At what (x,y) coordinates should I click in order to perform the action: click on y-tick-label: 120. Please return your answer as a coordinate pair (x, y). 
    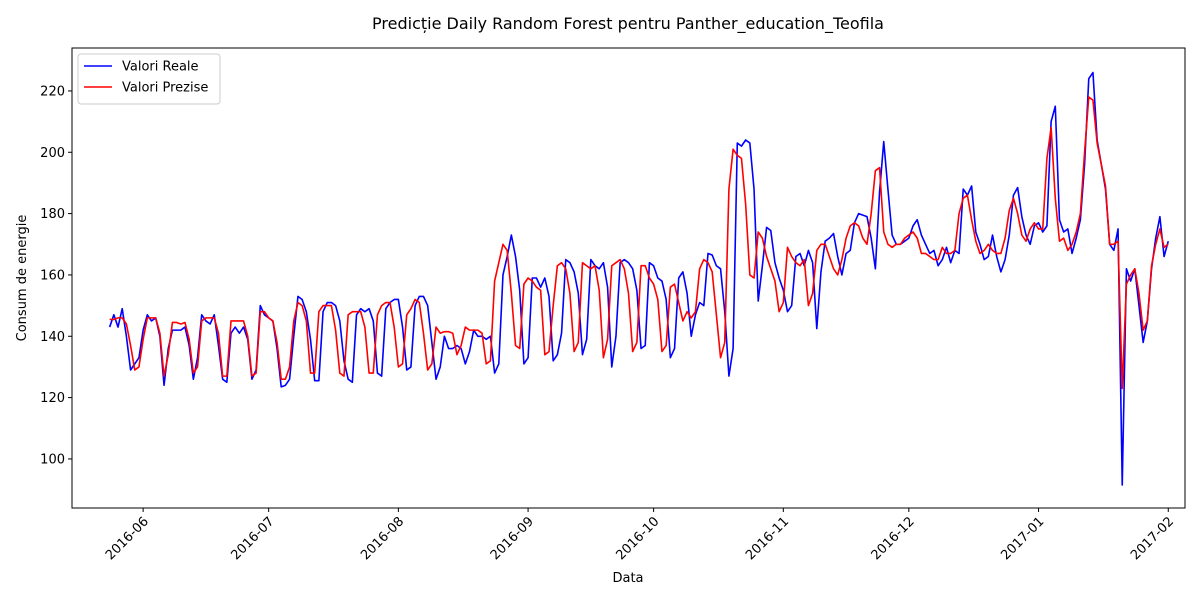
    Looking at the image, I should click on (52, 398).